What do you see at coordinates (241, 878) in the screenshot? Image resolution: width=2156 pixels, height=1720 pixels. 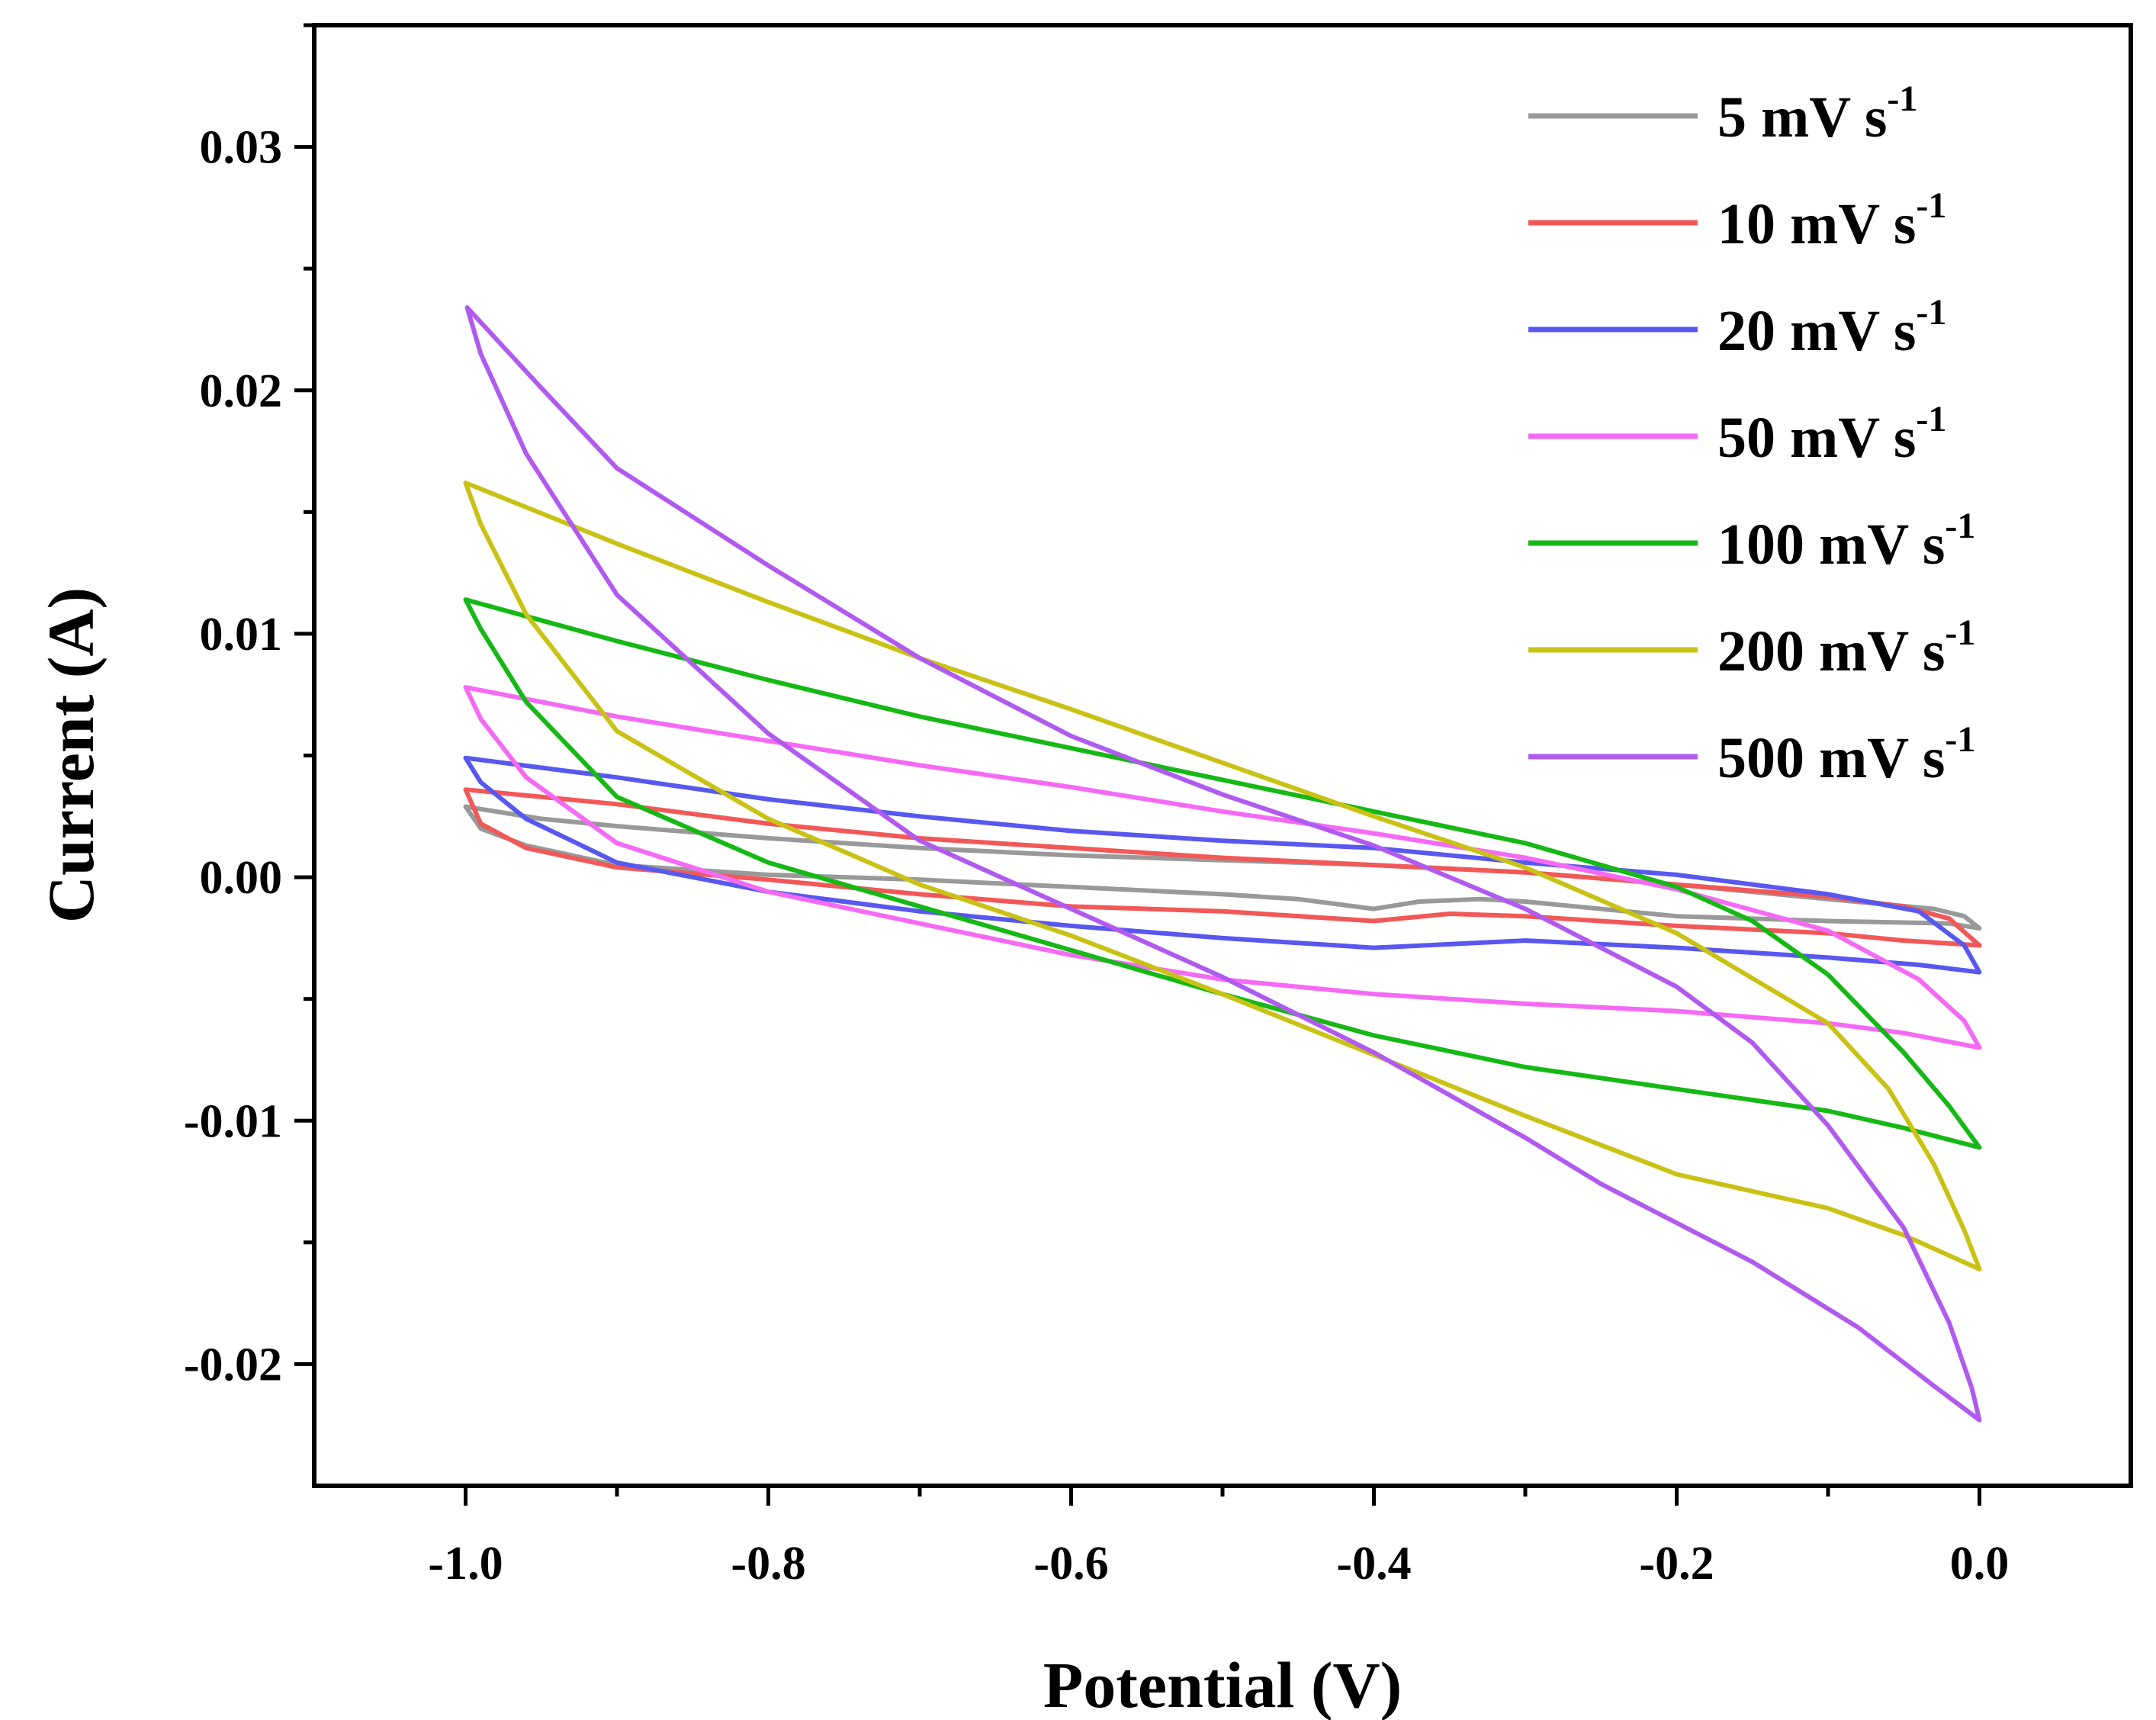 I see `y-tick-label: 0.00` at bounding box center [241, 878].